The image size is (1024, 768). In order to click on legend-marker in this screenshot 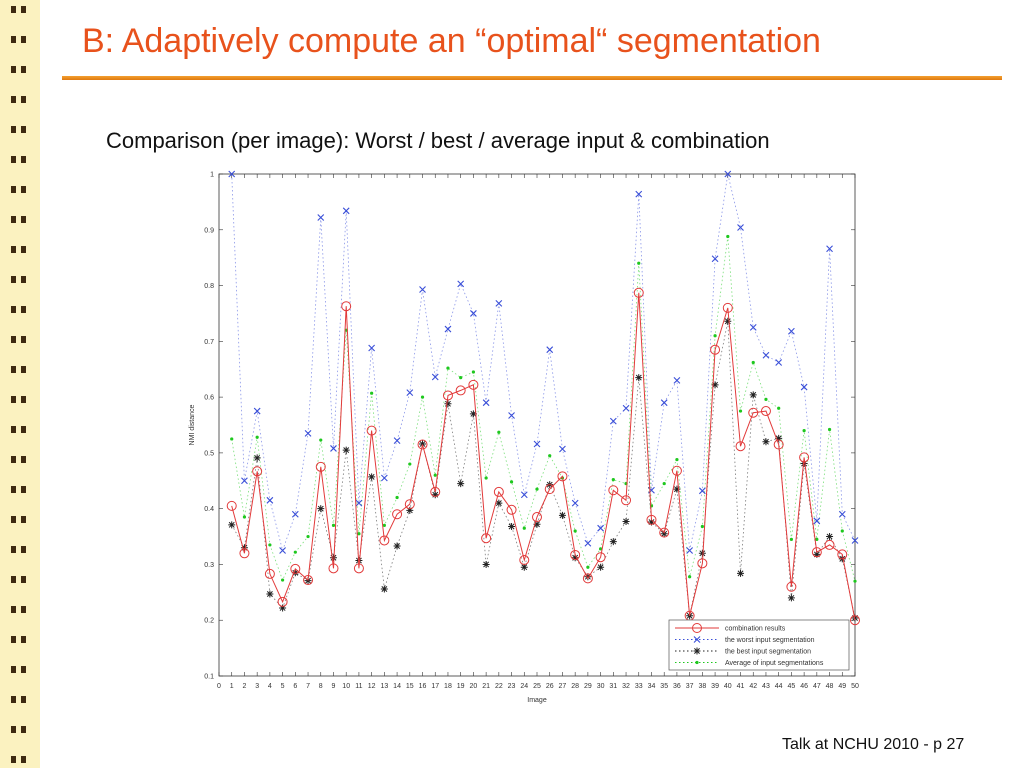, I will do `click(697, 651)`.